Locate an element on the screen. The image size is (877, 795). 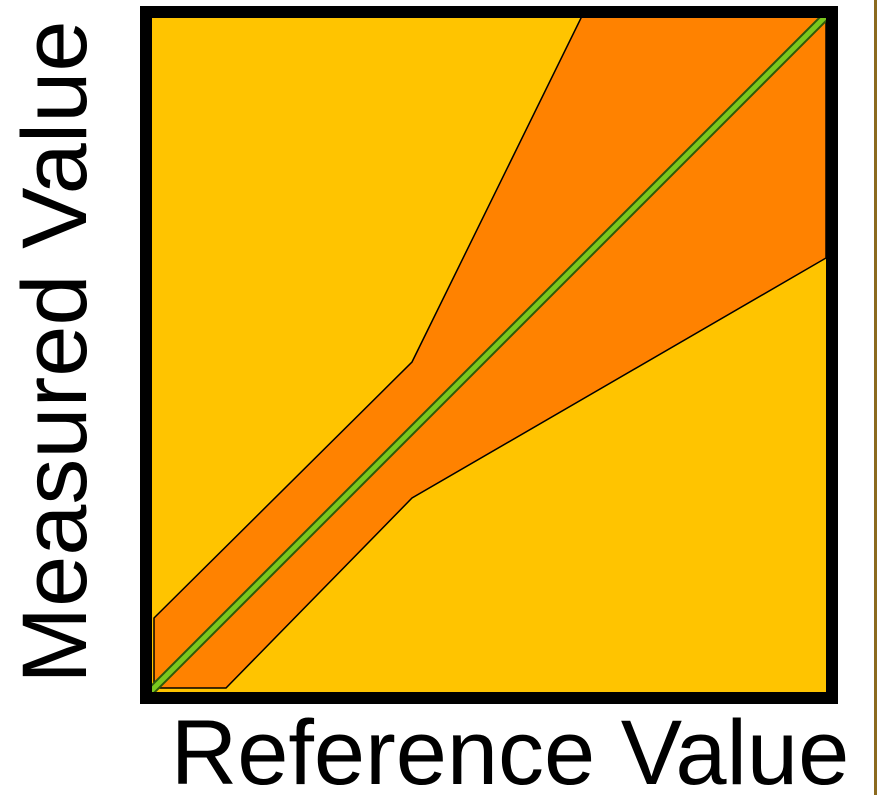
y-axis-label: Measured Value is located at coordinates (55, 351).